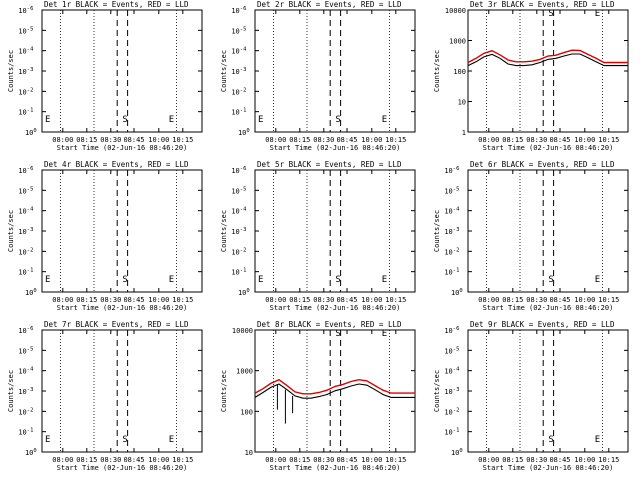 The height and width of the screenshot is (480, 640). What do you see at coordinates (455, 11) in the screenshot?
I see `y-tick-label: 10000` at bounding box center [455, 11].